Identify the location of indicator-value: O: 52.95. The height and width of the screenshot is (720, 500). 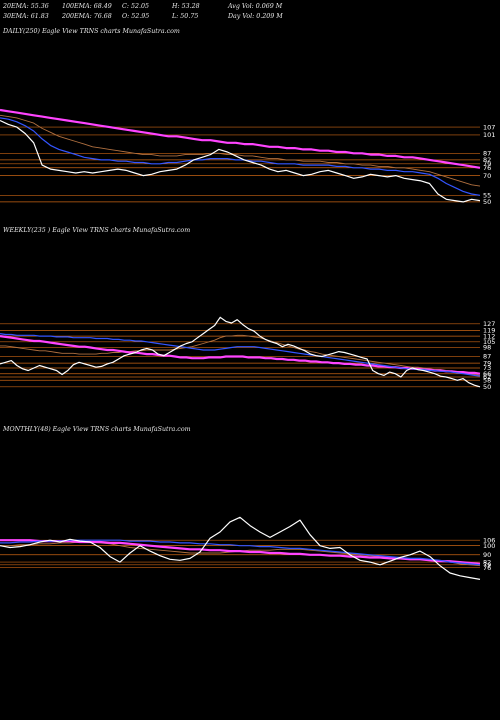
(136, 16).